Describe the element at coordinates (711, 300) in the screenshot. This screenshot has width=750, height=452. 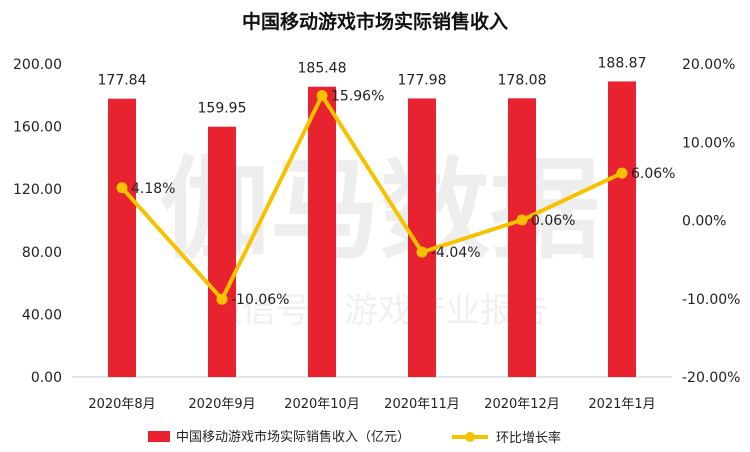
I see `y-right-tick-label: -10.00%` at that location.